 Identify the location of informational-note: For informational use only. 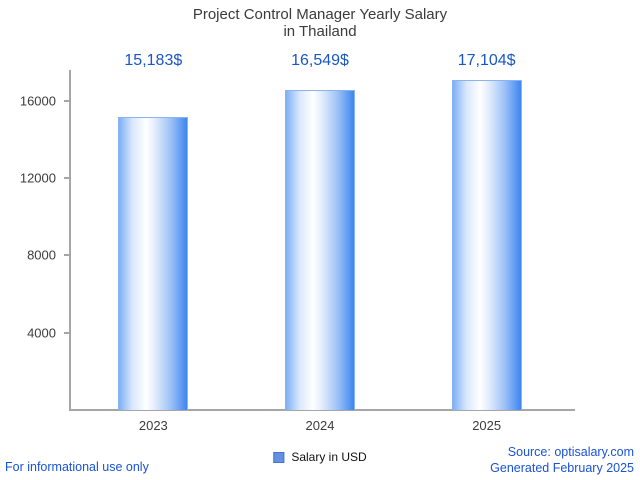
(77, 467).